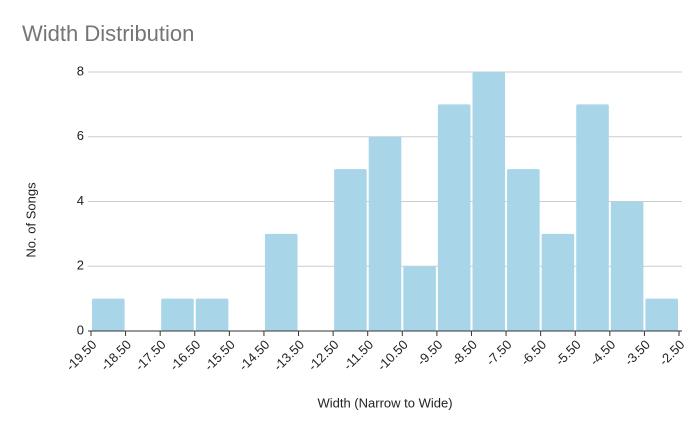 The height and width of the screenshot is (432, 700). I want to click on x-tick-label: -5.50, so click(568, 353).